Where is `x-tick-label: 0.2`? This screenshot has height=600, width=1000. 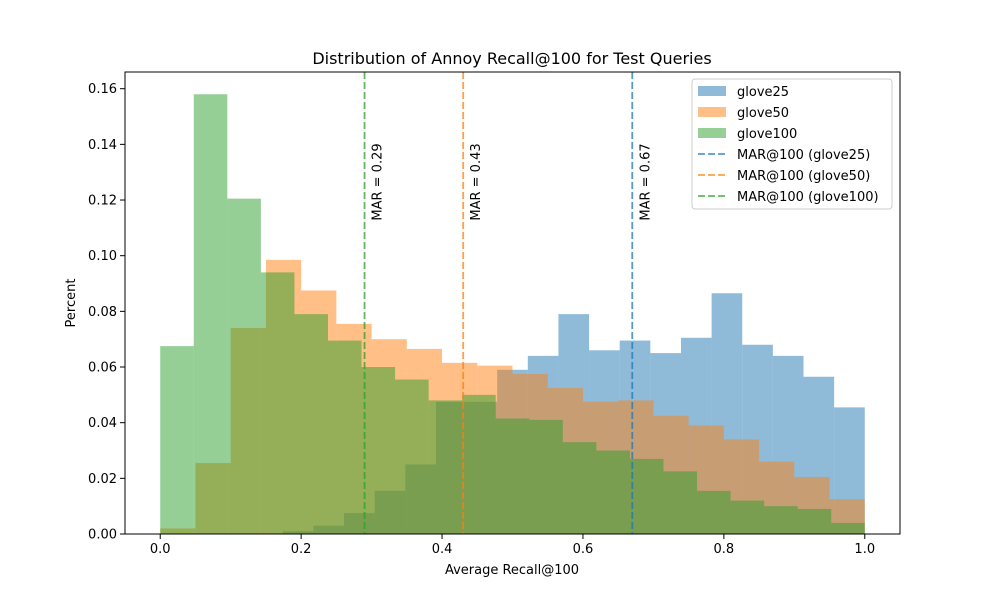 x-tick-label: 0.2 is located at coordinates (301, 549).